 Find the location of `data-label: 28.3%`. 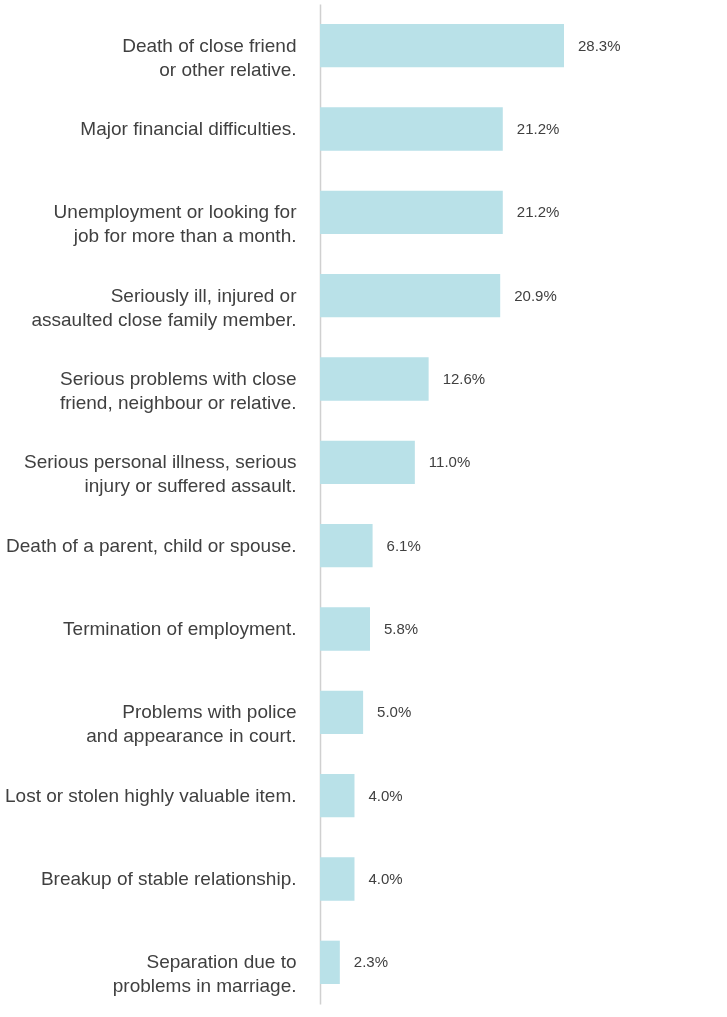

data-label: 28.3% is located at coordinates (599, 45).